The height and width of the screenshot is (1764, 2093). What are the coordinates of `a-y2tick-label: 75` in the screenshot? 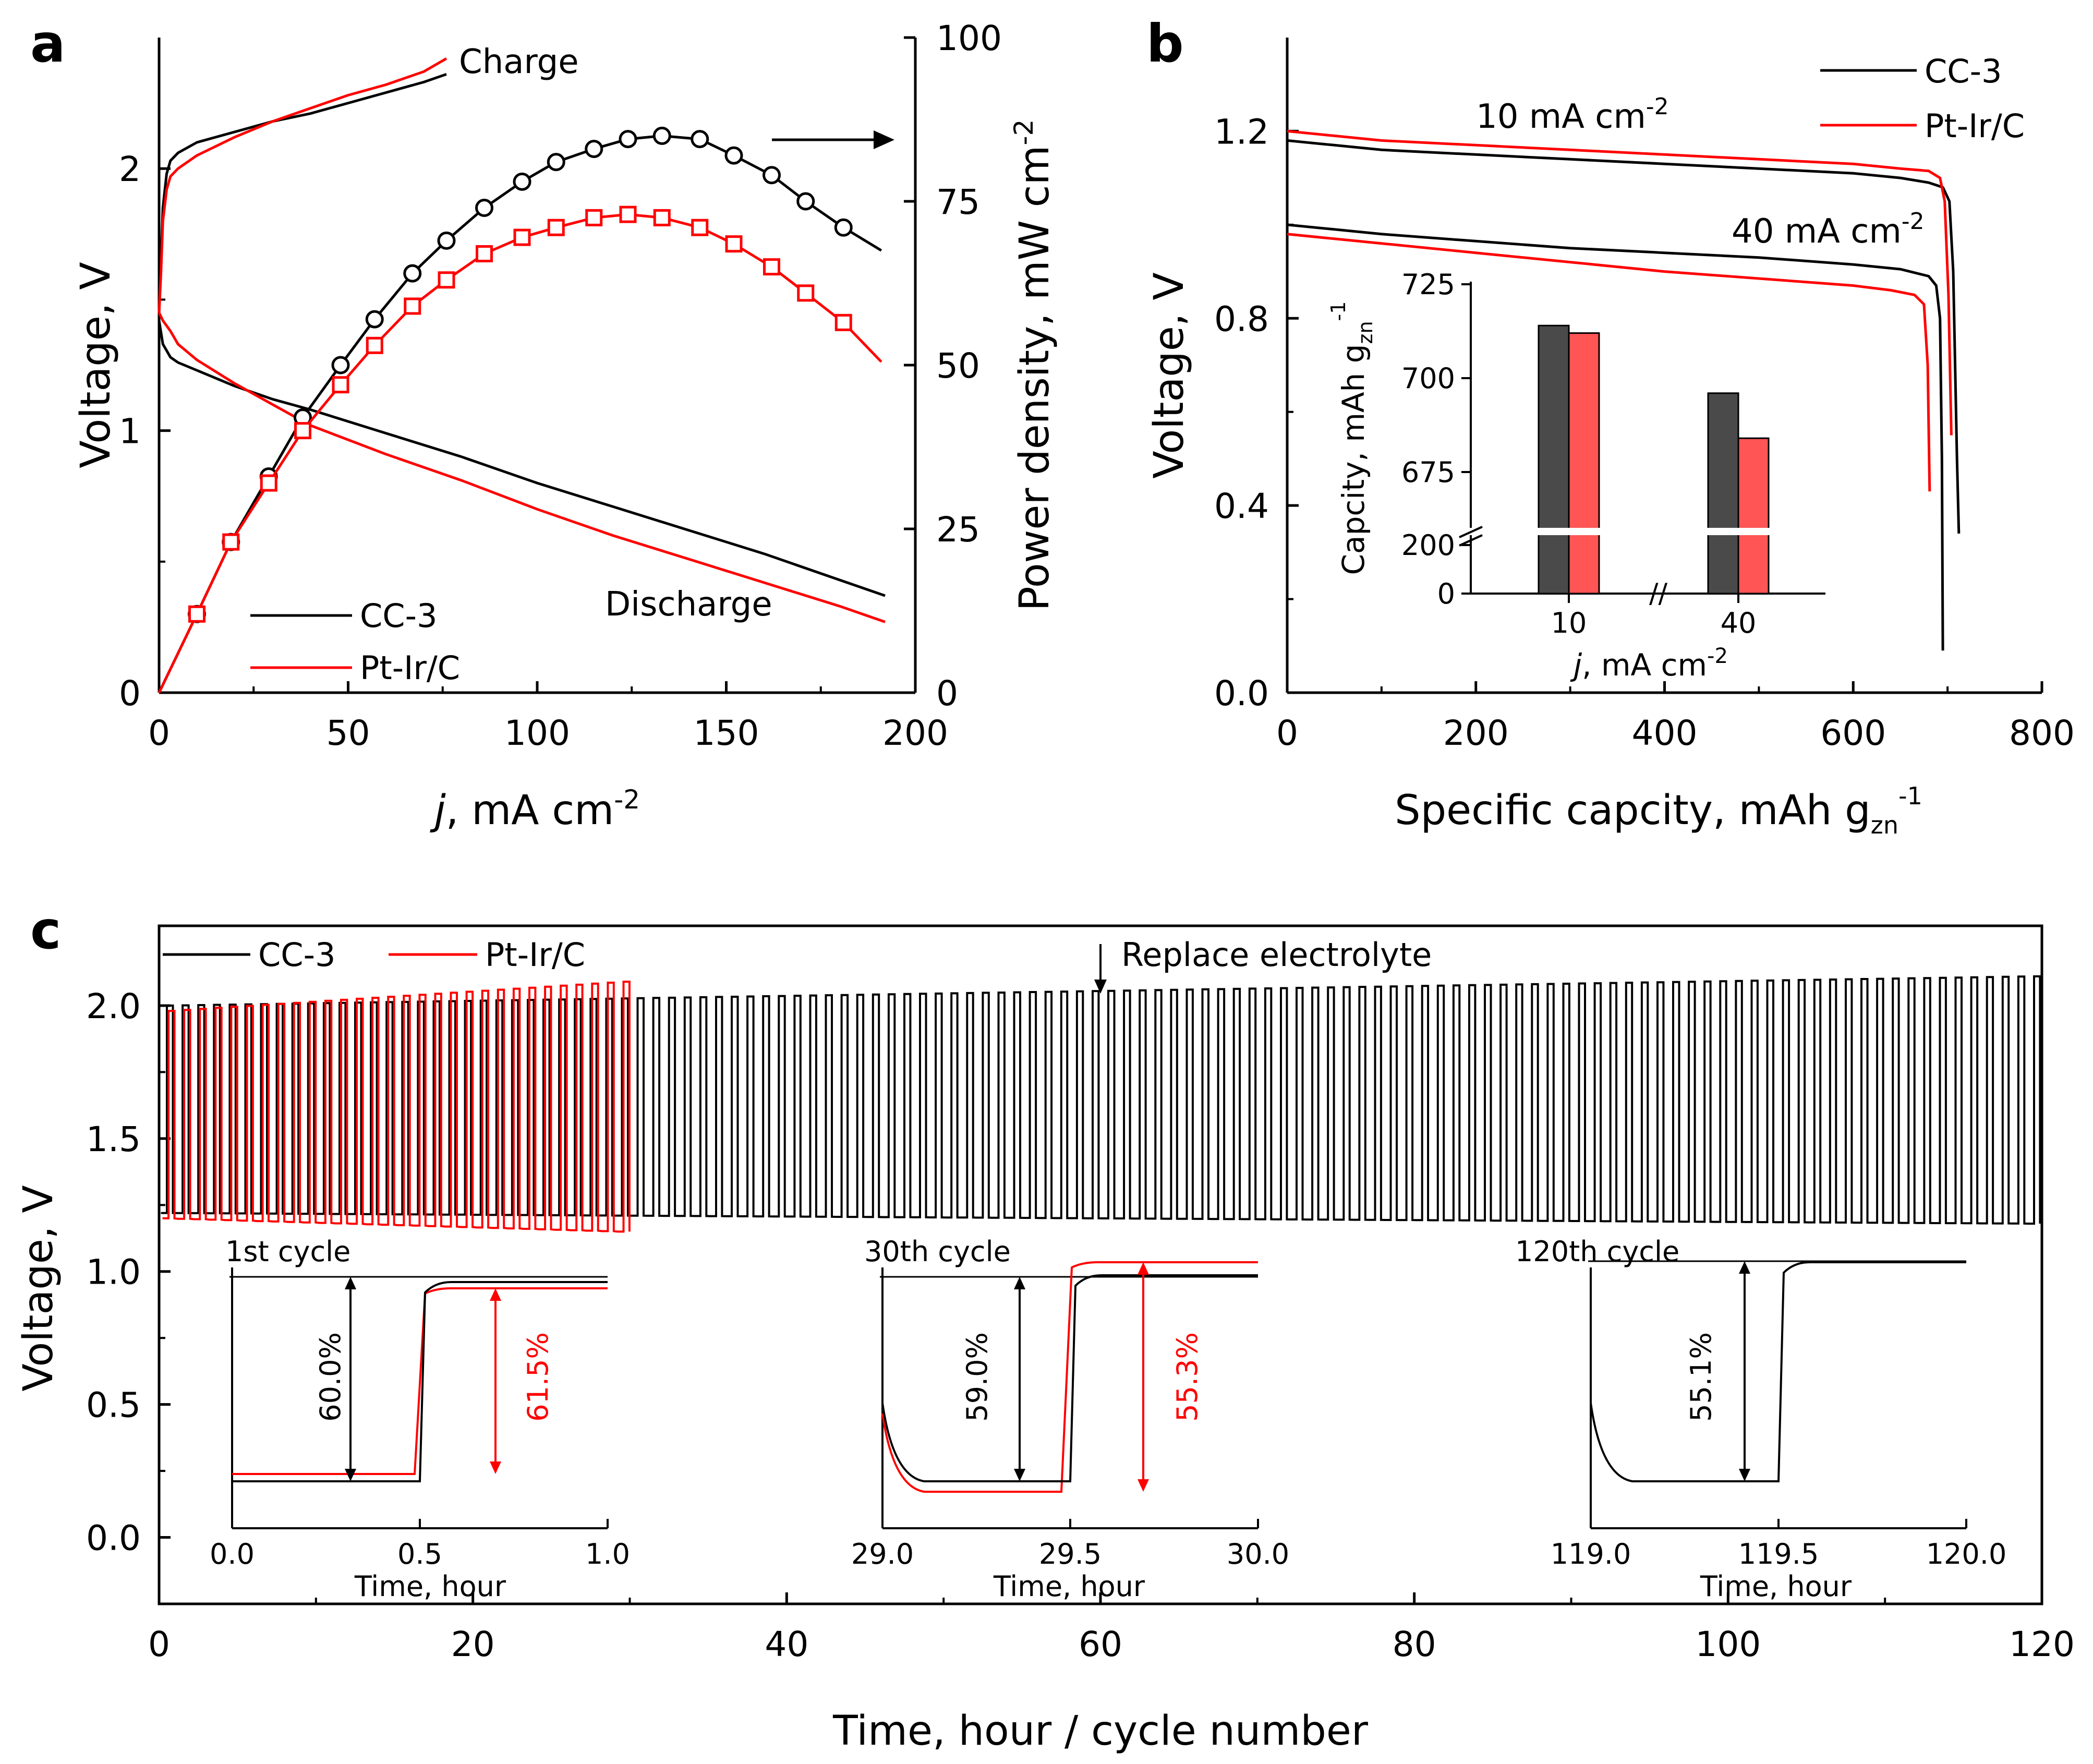 It's located at (958, 202).